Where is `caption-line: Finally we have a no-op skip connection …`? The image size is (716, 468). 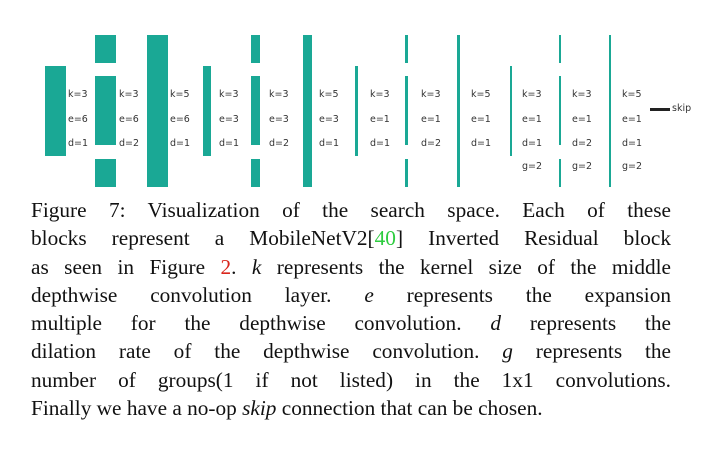
caption-line: Finally we have a no-op skip connection … is located at coordinates (287, 408).